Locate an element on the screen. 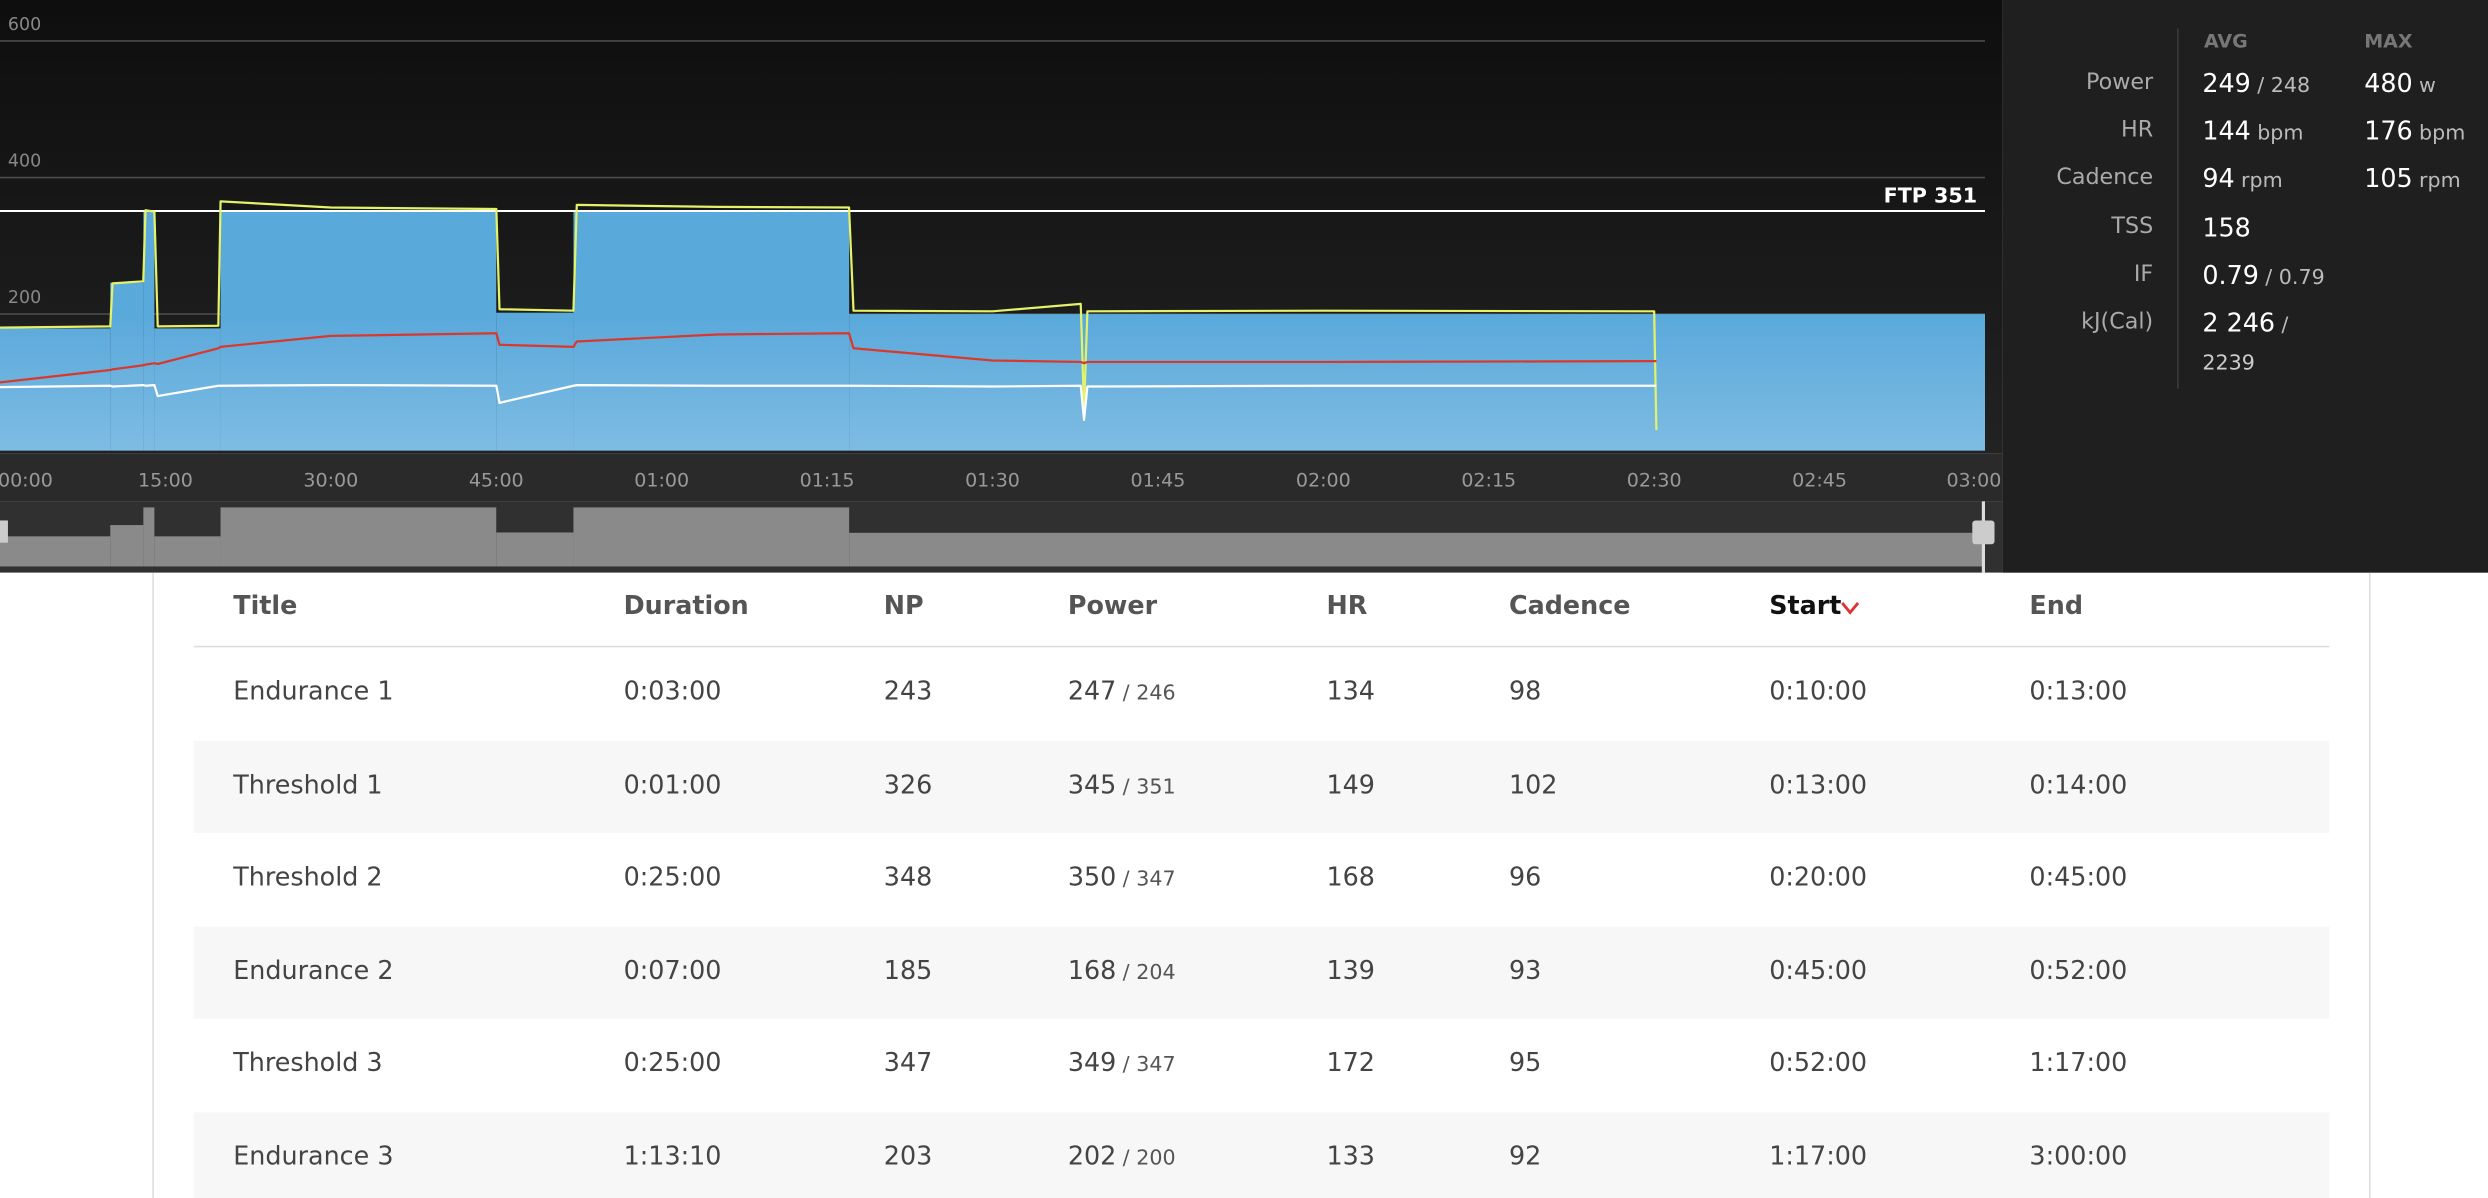 This screenshot has width=2488, height=1198. stat-label: Power is located at coordinates (2120, 82).